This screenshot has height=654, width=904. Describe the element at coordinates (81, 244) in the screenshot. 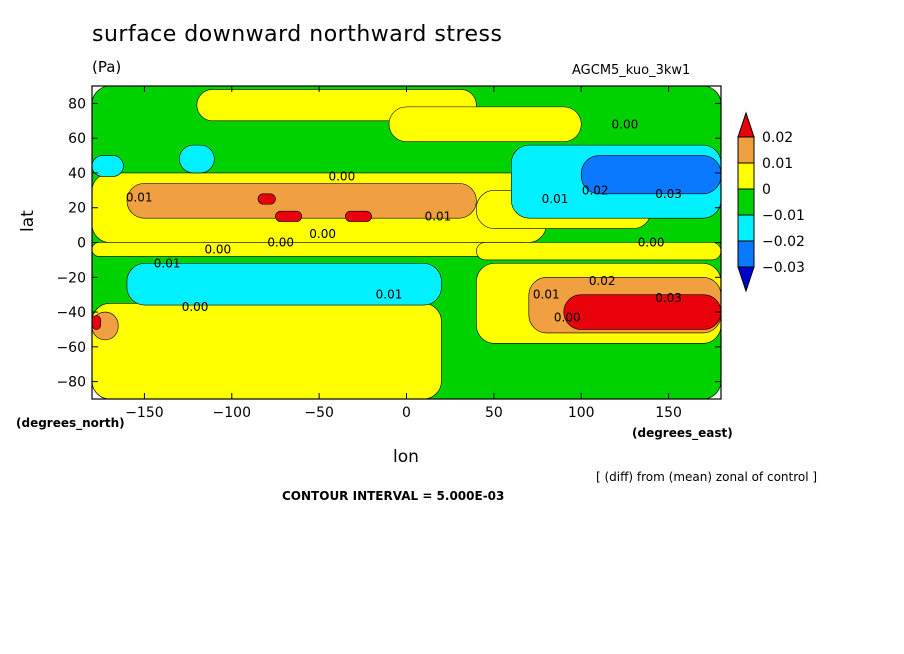

I see `y-tick-label: 0` at that location.